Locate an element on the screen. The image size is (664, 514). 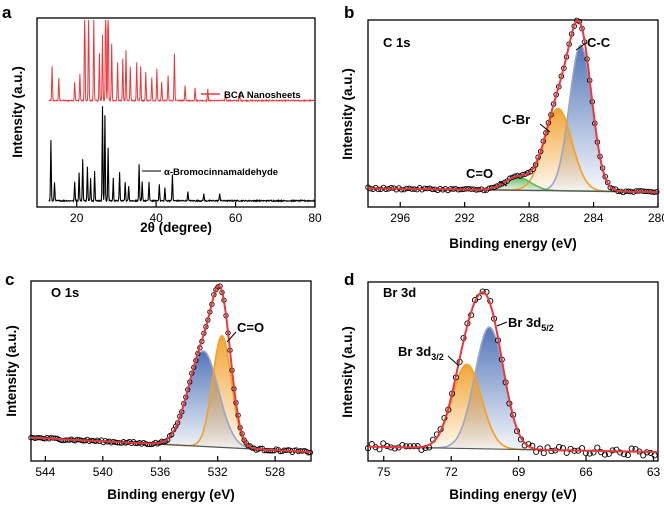
annotation-c-br: C-Br is located at coordinates (516, 119).